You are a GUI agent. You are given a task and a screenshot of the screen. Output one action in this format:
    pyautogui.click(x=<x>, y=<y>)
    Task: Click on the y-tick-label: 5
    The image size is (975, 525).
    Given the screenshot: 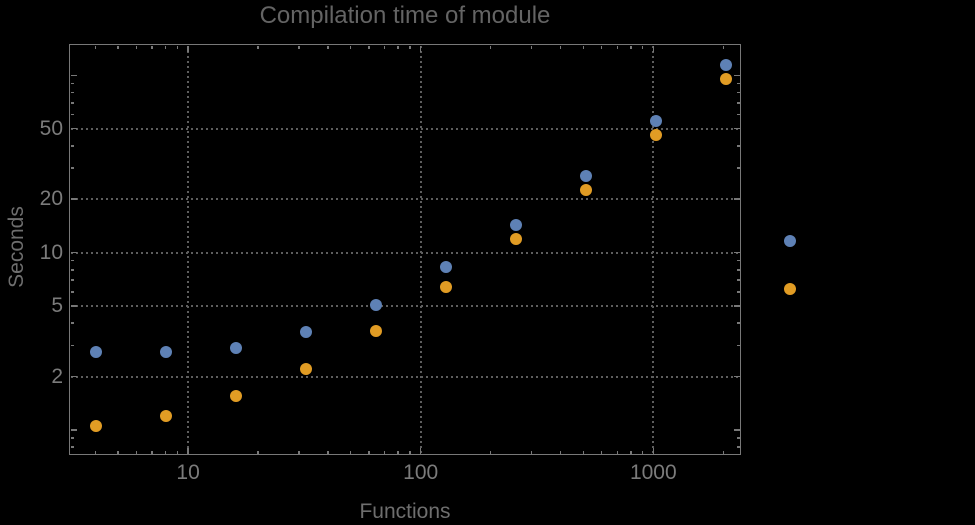 What is the action you would take?
    pyautogui.click(x=57, y=305)
    